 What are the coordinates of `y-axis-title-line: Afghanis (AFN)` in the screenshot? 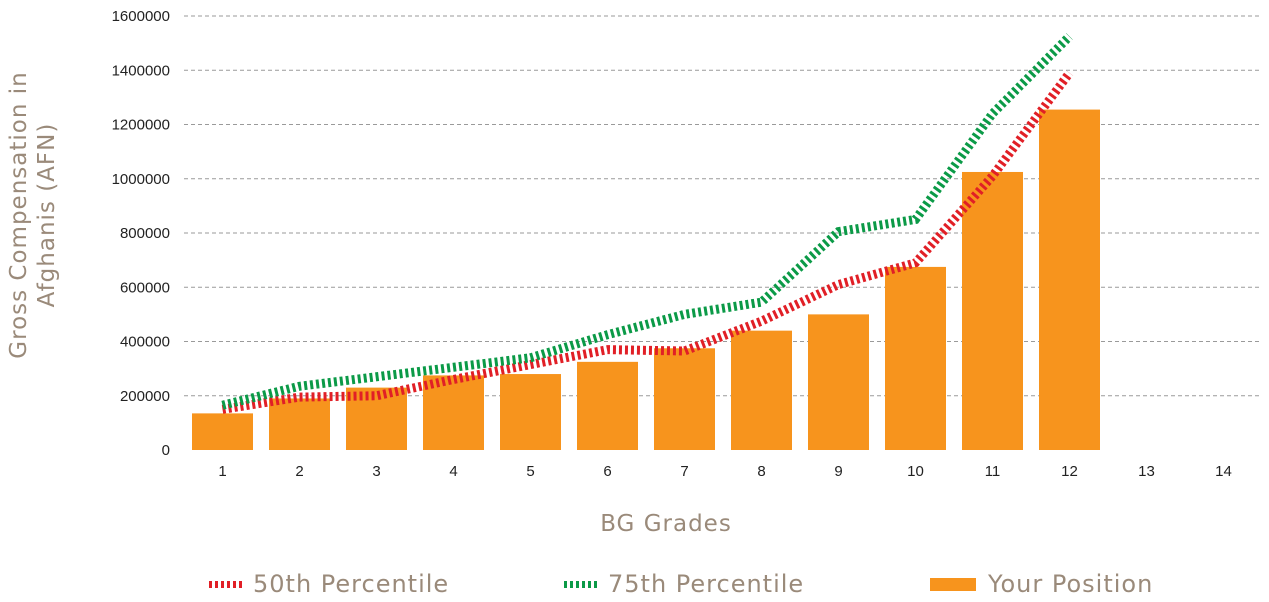 It's located at (47, 215).